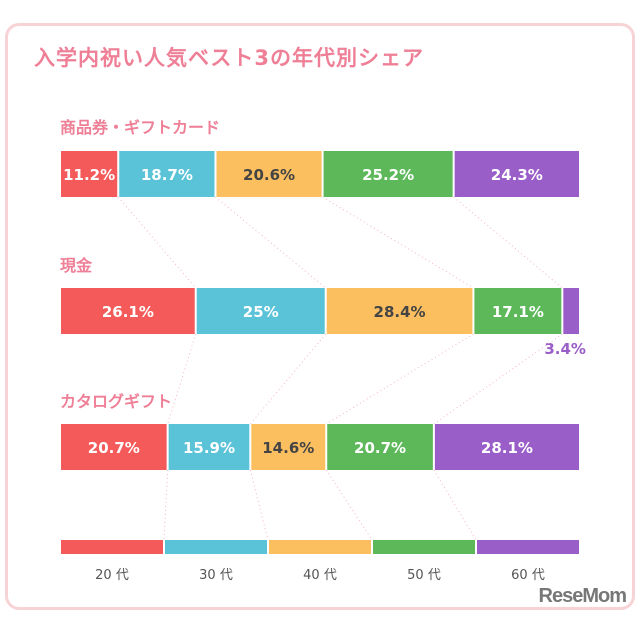  Describe the element at coordinates (229, 58) in the screenshot. I see `chart-title: 入学内祝い人気ベスト3の年代別シェア` at that location.